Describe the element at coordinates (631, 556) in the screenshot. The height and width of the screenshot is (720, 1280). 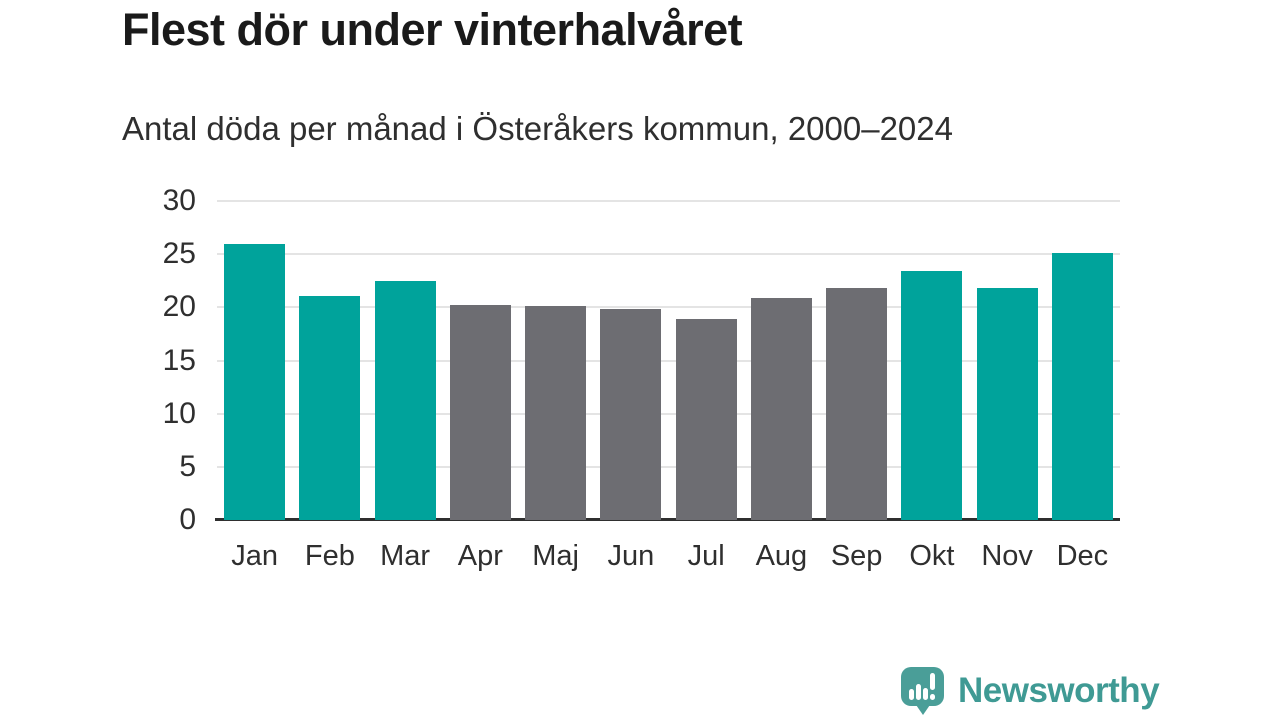
I see `x-tick-label-jun: Jun` at that location.